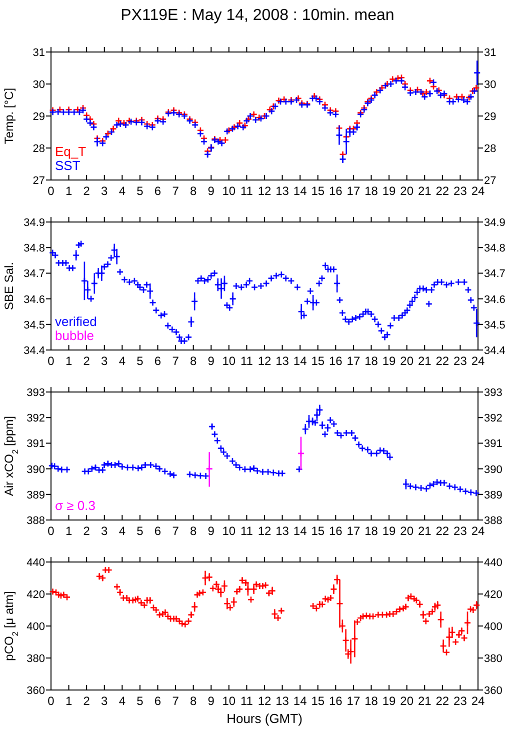 Image resolution: width=515 pixels, height=739 pixels. What do you see at coordinates (35, 495) in the screenshot?
I see `y-tick-label: 389` at bounding box center [35, 495].